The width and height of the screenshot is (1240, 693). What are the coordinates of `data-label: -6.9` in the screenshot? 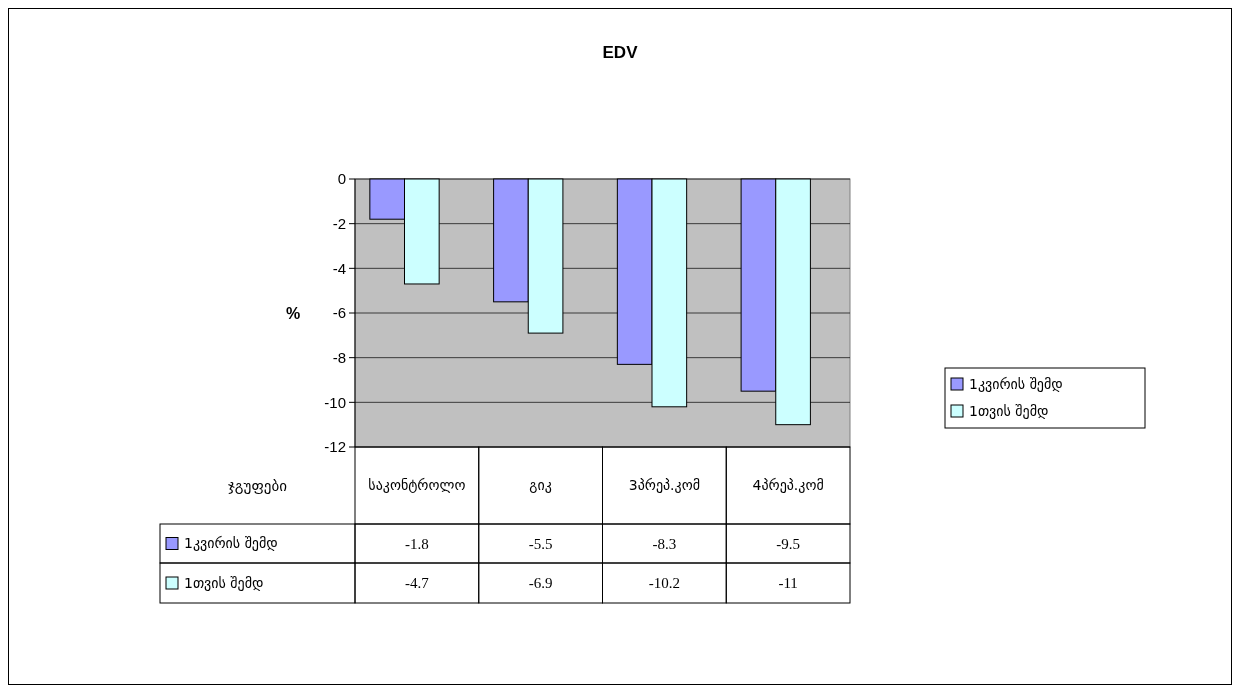 It's located at (540, 583).